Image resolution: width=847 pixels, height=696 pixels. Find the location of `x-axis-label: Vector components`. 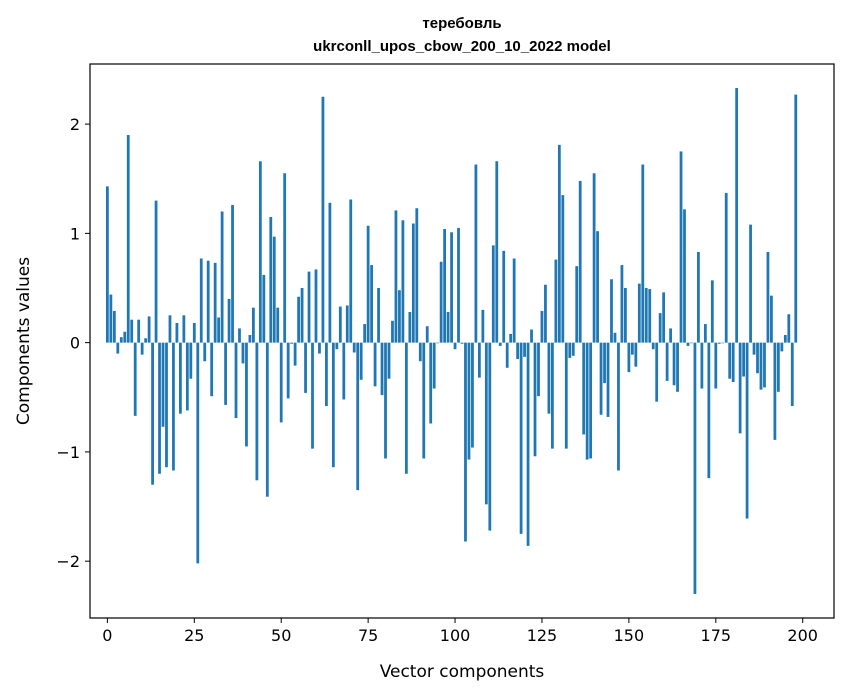

x-axis-label: Vector components is located at coordinates (462, 672).